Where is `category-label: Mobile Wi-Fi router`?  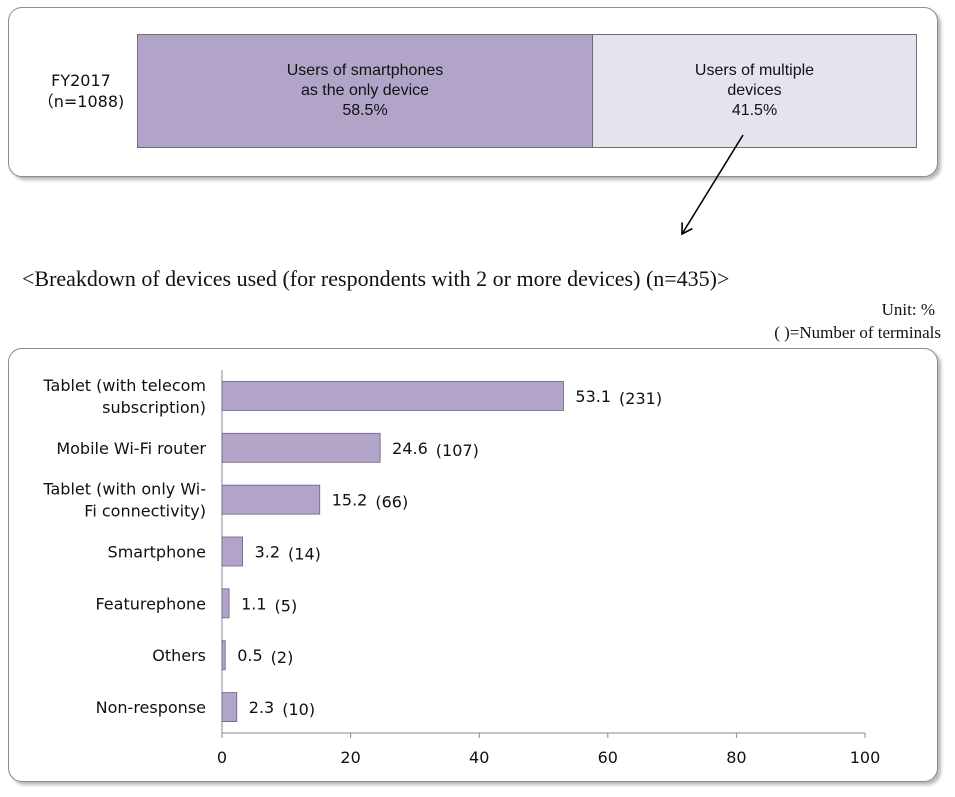
category-label: Mobile Wi-Fi router is located at coordinates (131, 448).